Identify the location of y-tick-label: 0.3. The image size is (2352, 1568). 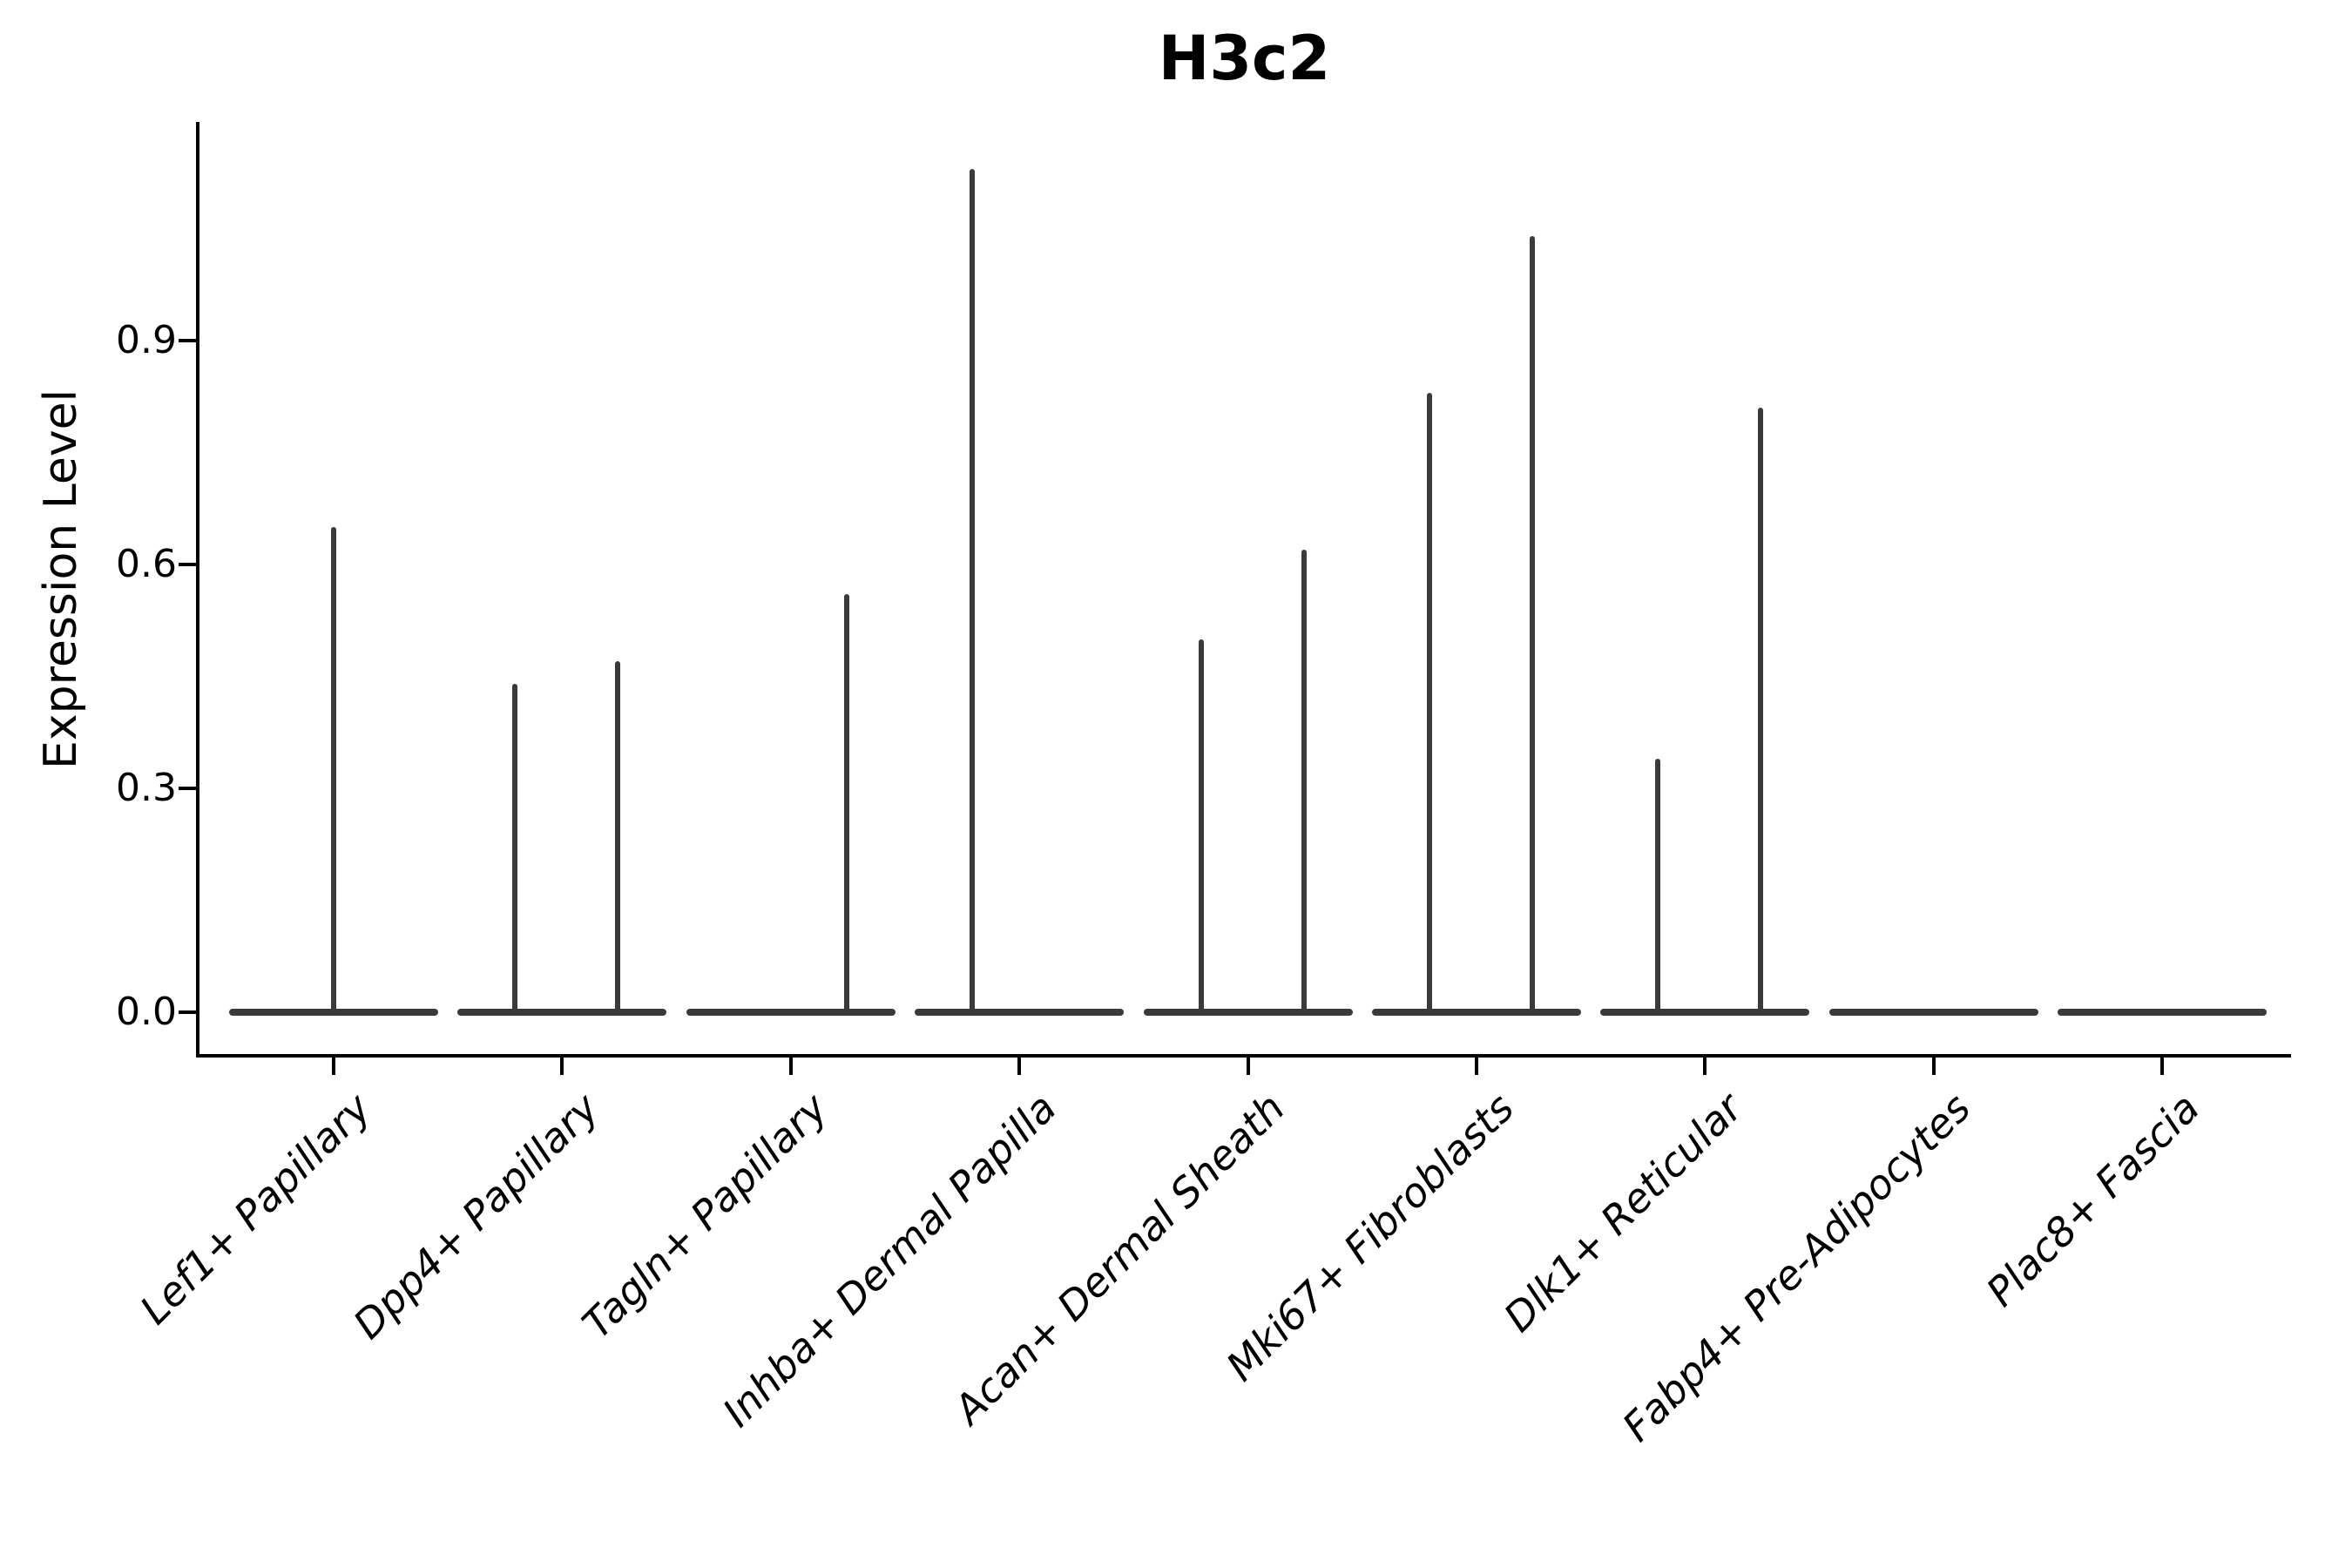
(146, 787).